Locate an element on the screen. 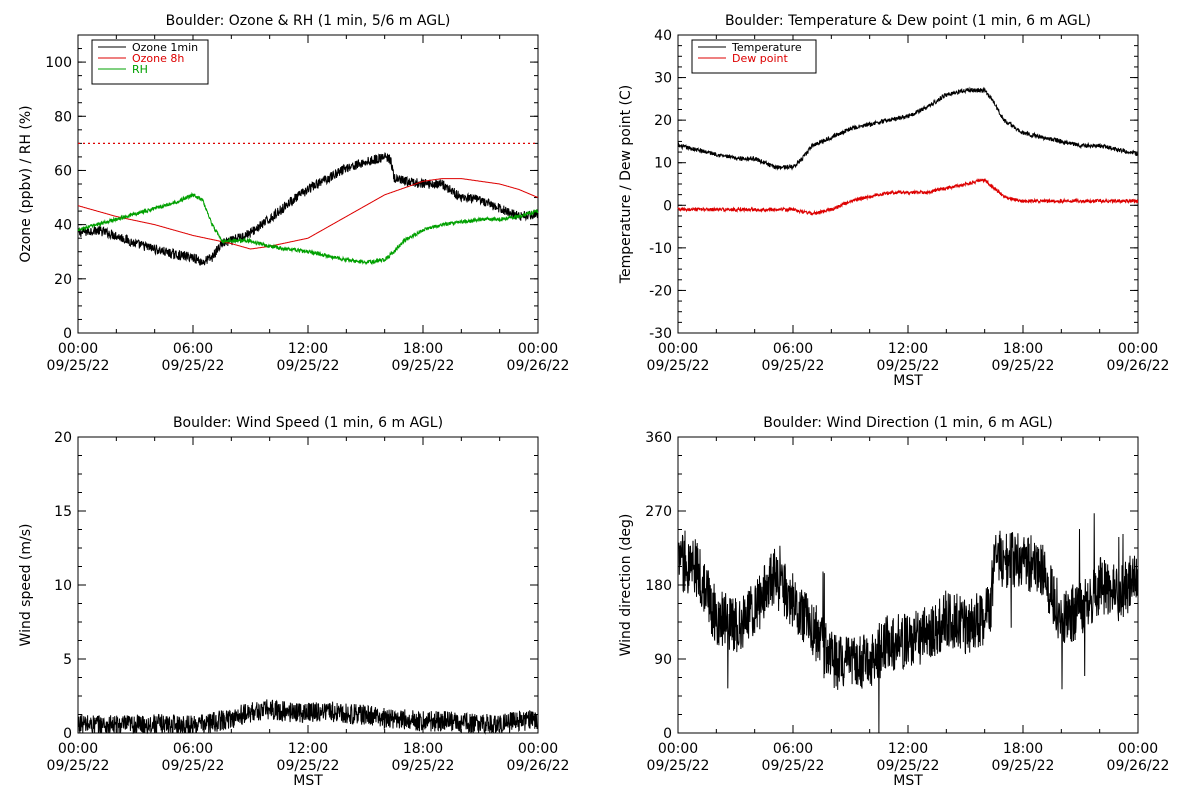 Image resolution: width=1200 pixels, height=800 pixels. y-tick-label: 15 is located at coordinates (63, 512).